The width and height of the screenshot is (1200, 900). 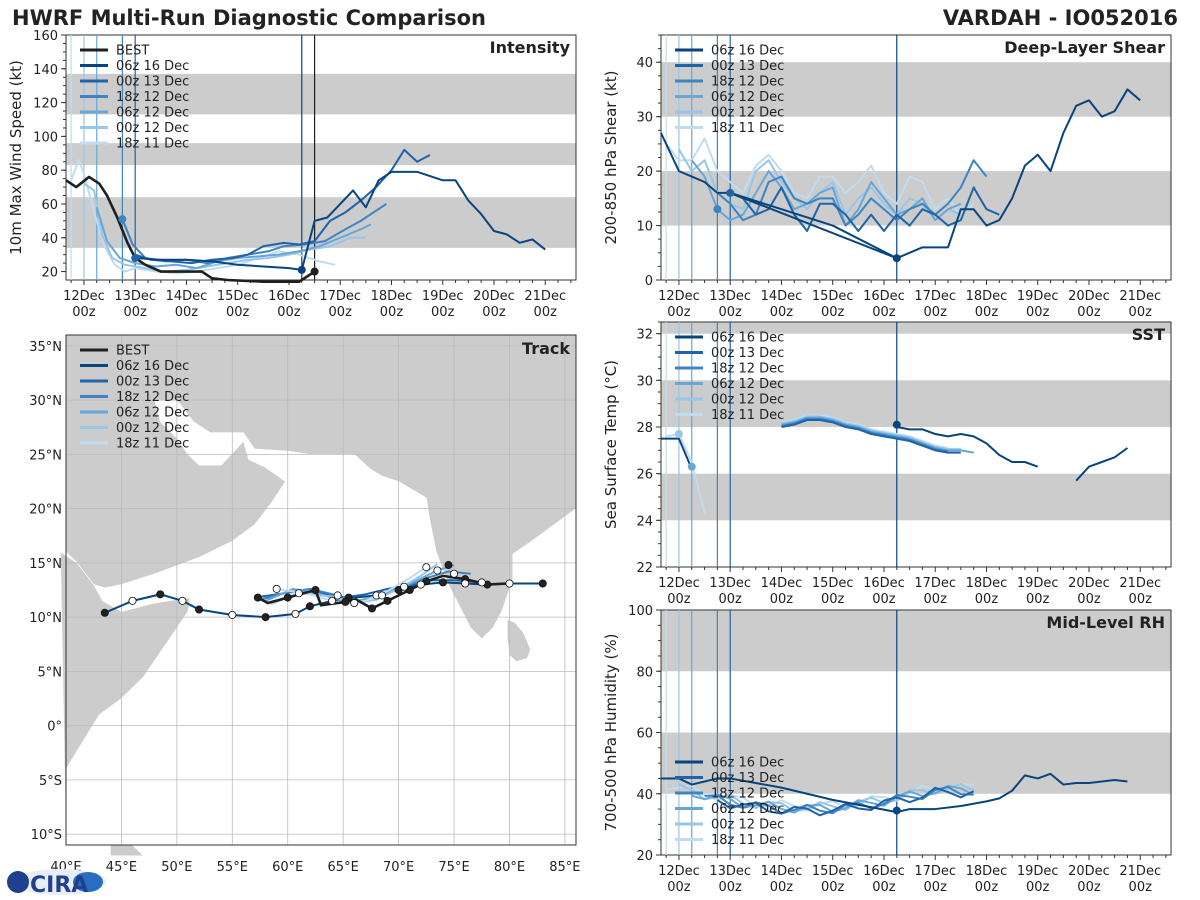 I want to click on page-title: HWRF Multi-Run Diagnostic Comparison, so click(x=249, y=18).